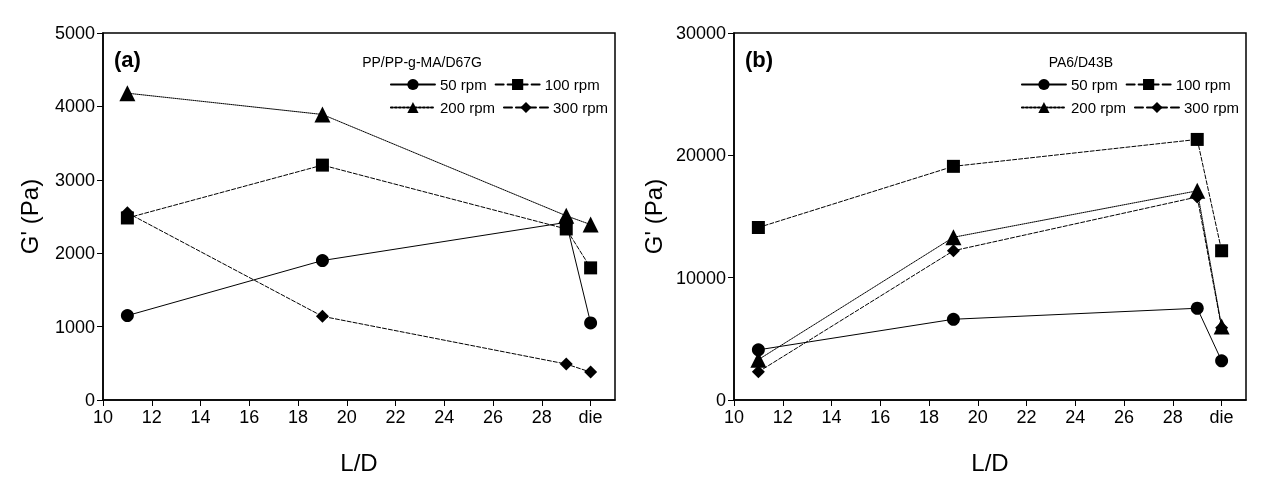  I want to click on y-tick-label: 4000, so click(74, 106).